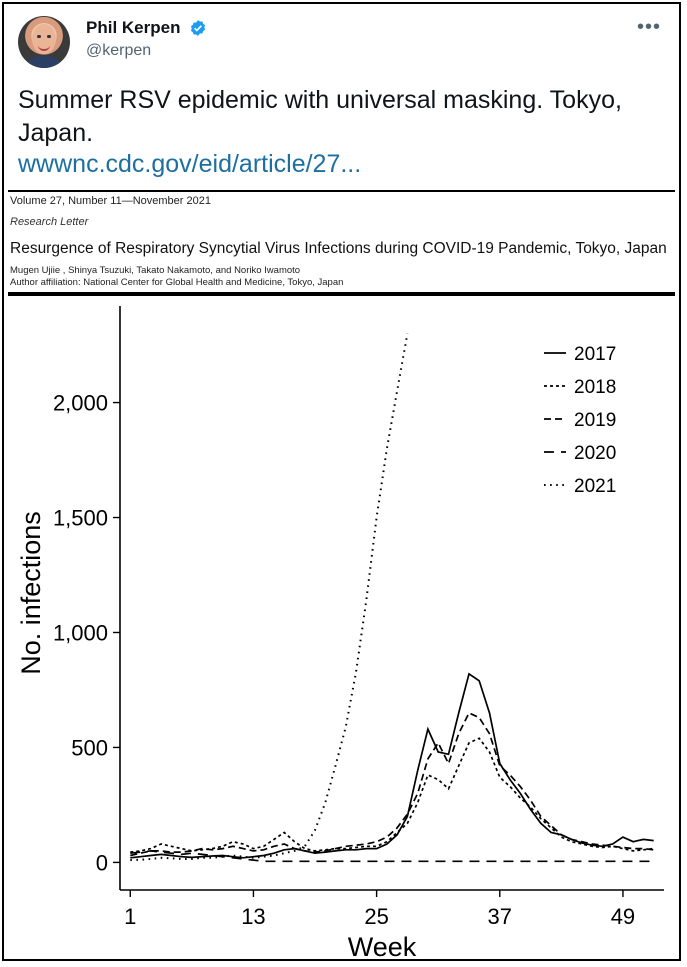  I want to click on legend-label: 2020, so click(595, 453).